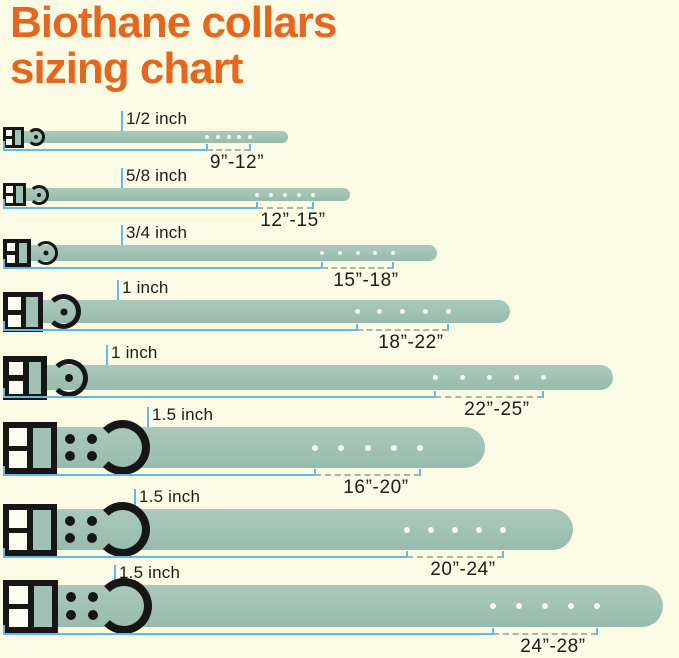 This screenshot has width=679, height=658. Describe the element at coordinates (497, 409) in the screenshot. I see `size-range-label: 22”-25”` at that location.